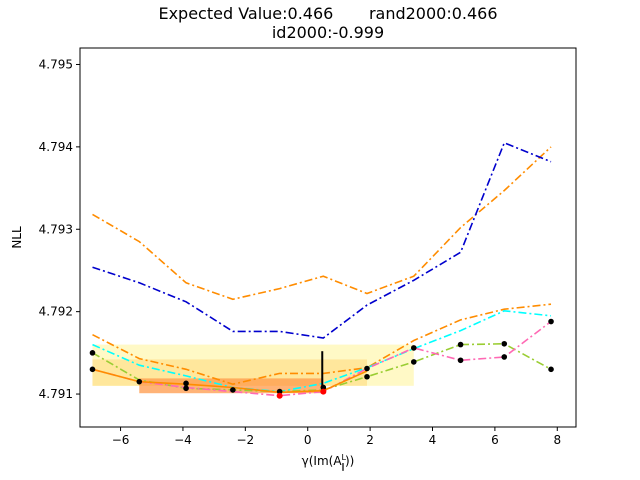 The height and width of the screenshot is (480, 640). What do you see at coordinates (17, 237) in the screenshot?
I see `y-axis-label: NLL` at bounding box center [17, 237].